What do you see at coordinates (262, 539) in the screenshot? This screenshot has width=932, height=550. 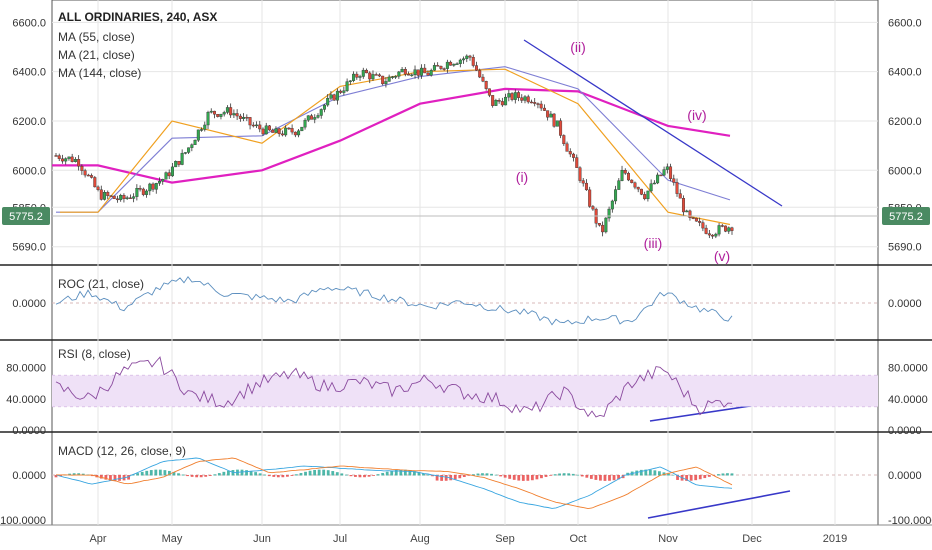 I see `x-tick-label: Jun` at bounding box center [262, 539].